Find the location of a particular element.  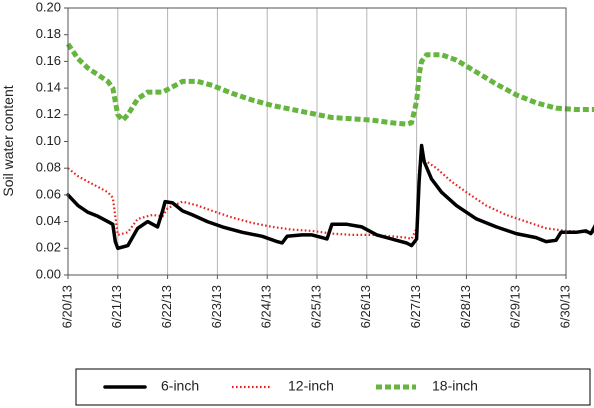

x-tick-label: 6/21/13 is located at coordinates (116, 306).